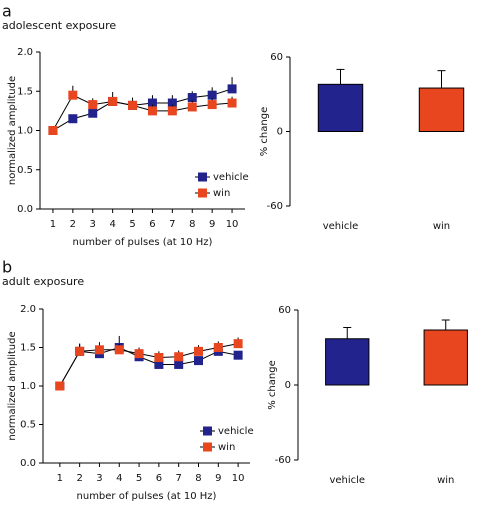 This screenshot has height=505, width=500. What do you see at coordinates (59, 25) in the screenshot?
I see `panel-title: adolescent exposure` at bounding box center [59, 25].